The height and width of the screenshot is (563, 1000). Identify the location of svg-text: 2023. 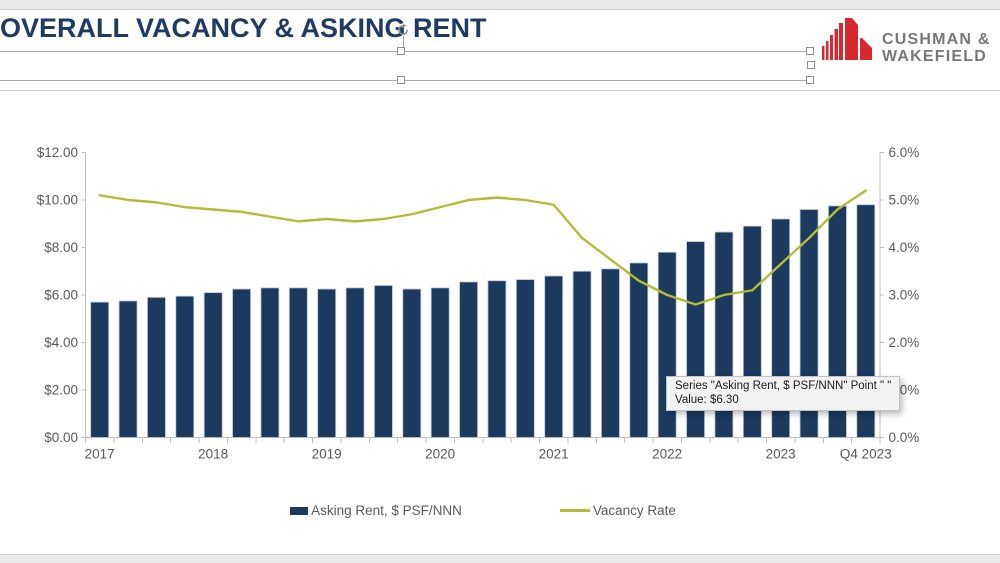
(781, 454).